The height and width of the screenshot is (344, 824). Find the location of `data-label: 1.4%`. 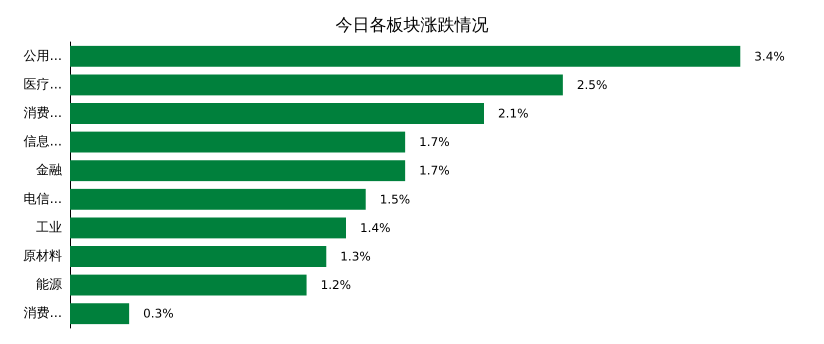

data-label: 1.4% is located at coordinates (375, 227).